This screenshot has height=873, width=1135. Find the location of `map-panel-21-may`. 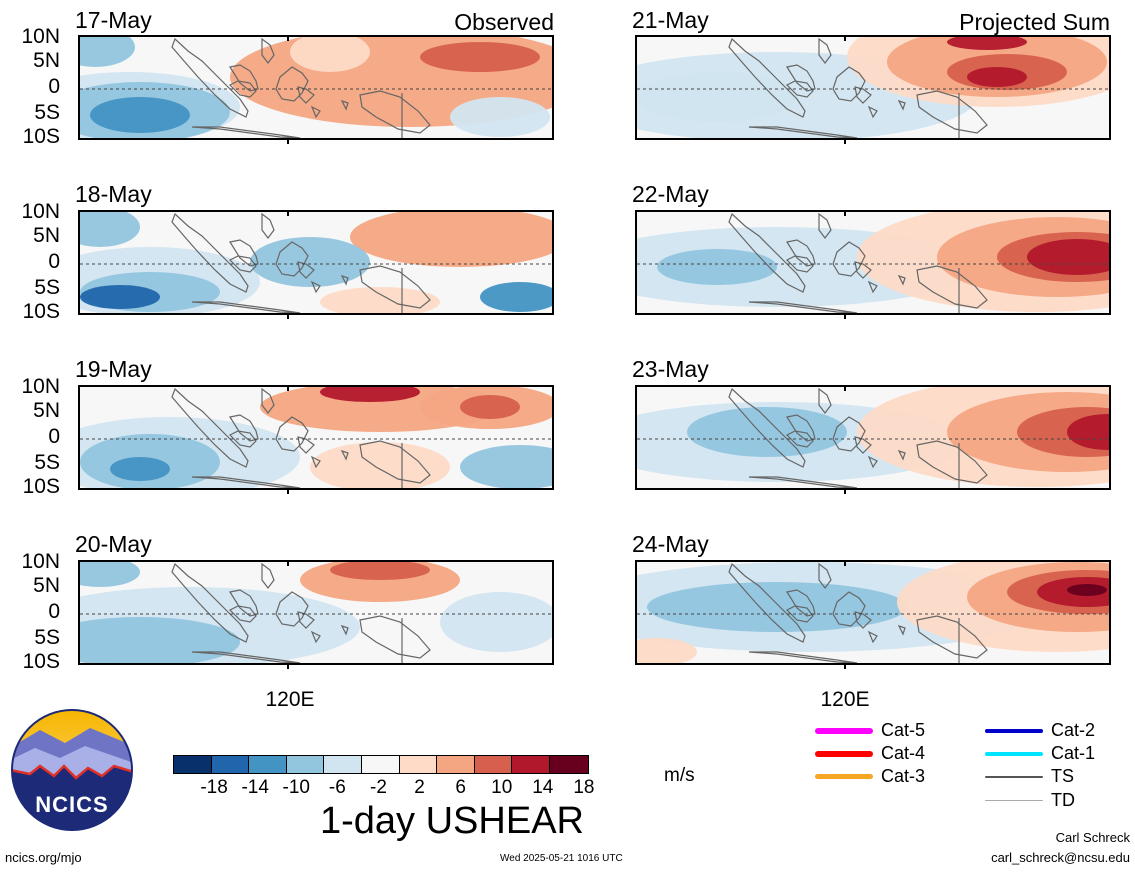

map-panel-21-may is located at coordinates (873, 87).